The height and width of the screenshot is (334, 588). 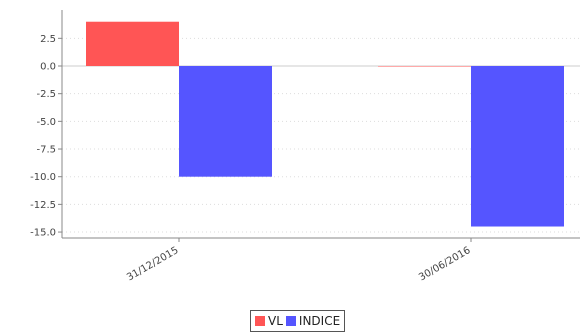 What do you see at coordinates (48, 67) in the screenshot?
I see `y-tick-label: 0.0` at bounding box center [48, 67].